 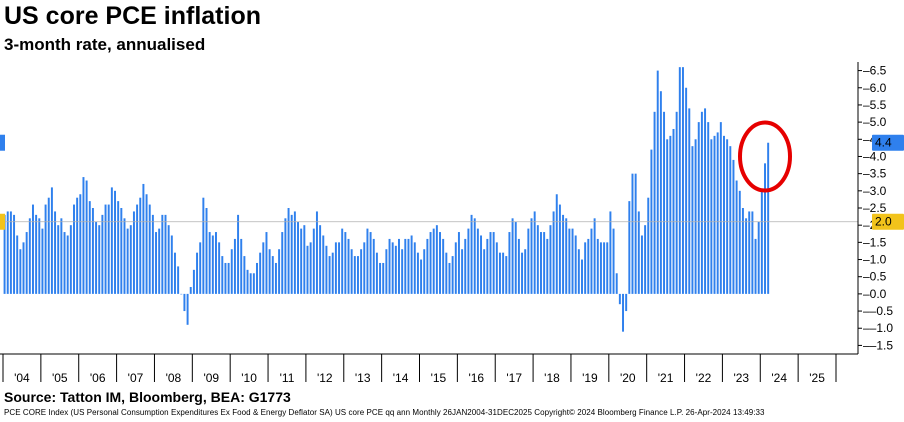 I want to click on x-tick-label: '13, so click(x=363, y=378).